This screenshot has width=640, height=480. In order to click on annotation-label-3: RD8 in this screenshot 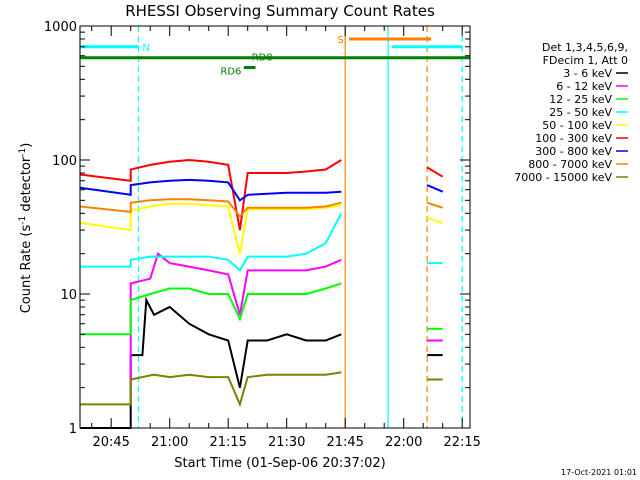, I will do `click(262, 58)`.